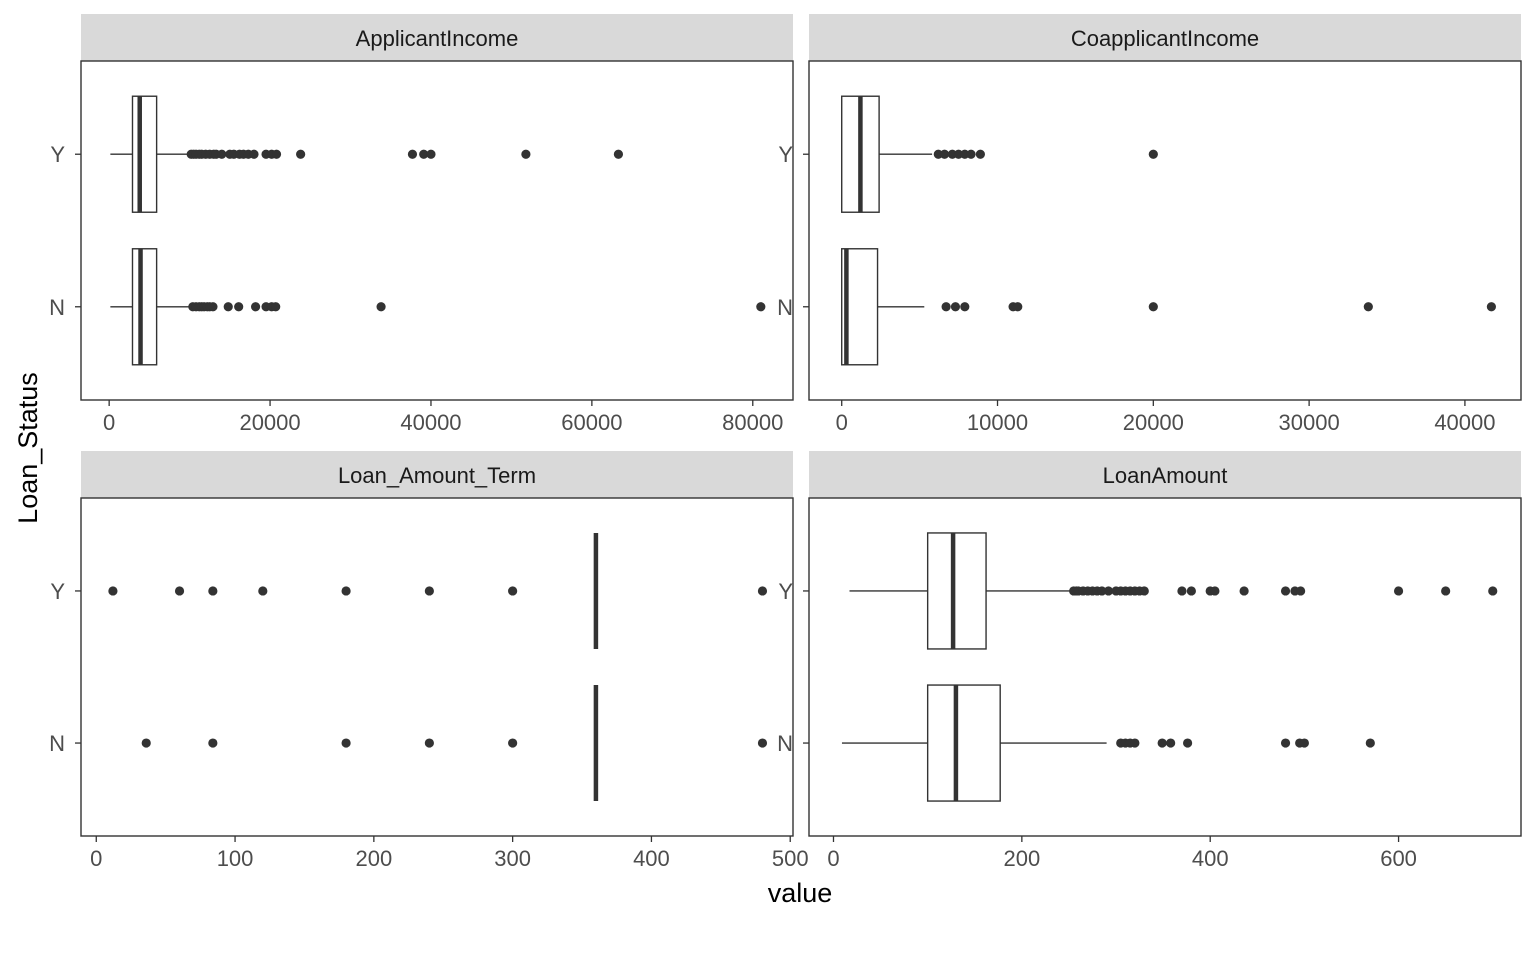  What do you see at coordinates (28, 448) in the screenshot?
I see `y-axis-title: Loan_Status` at bounding box center [28, 448].